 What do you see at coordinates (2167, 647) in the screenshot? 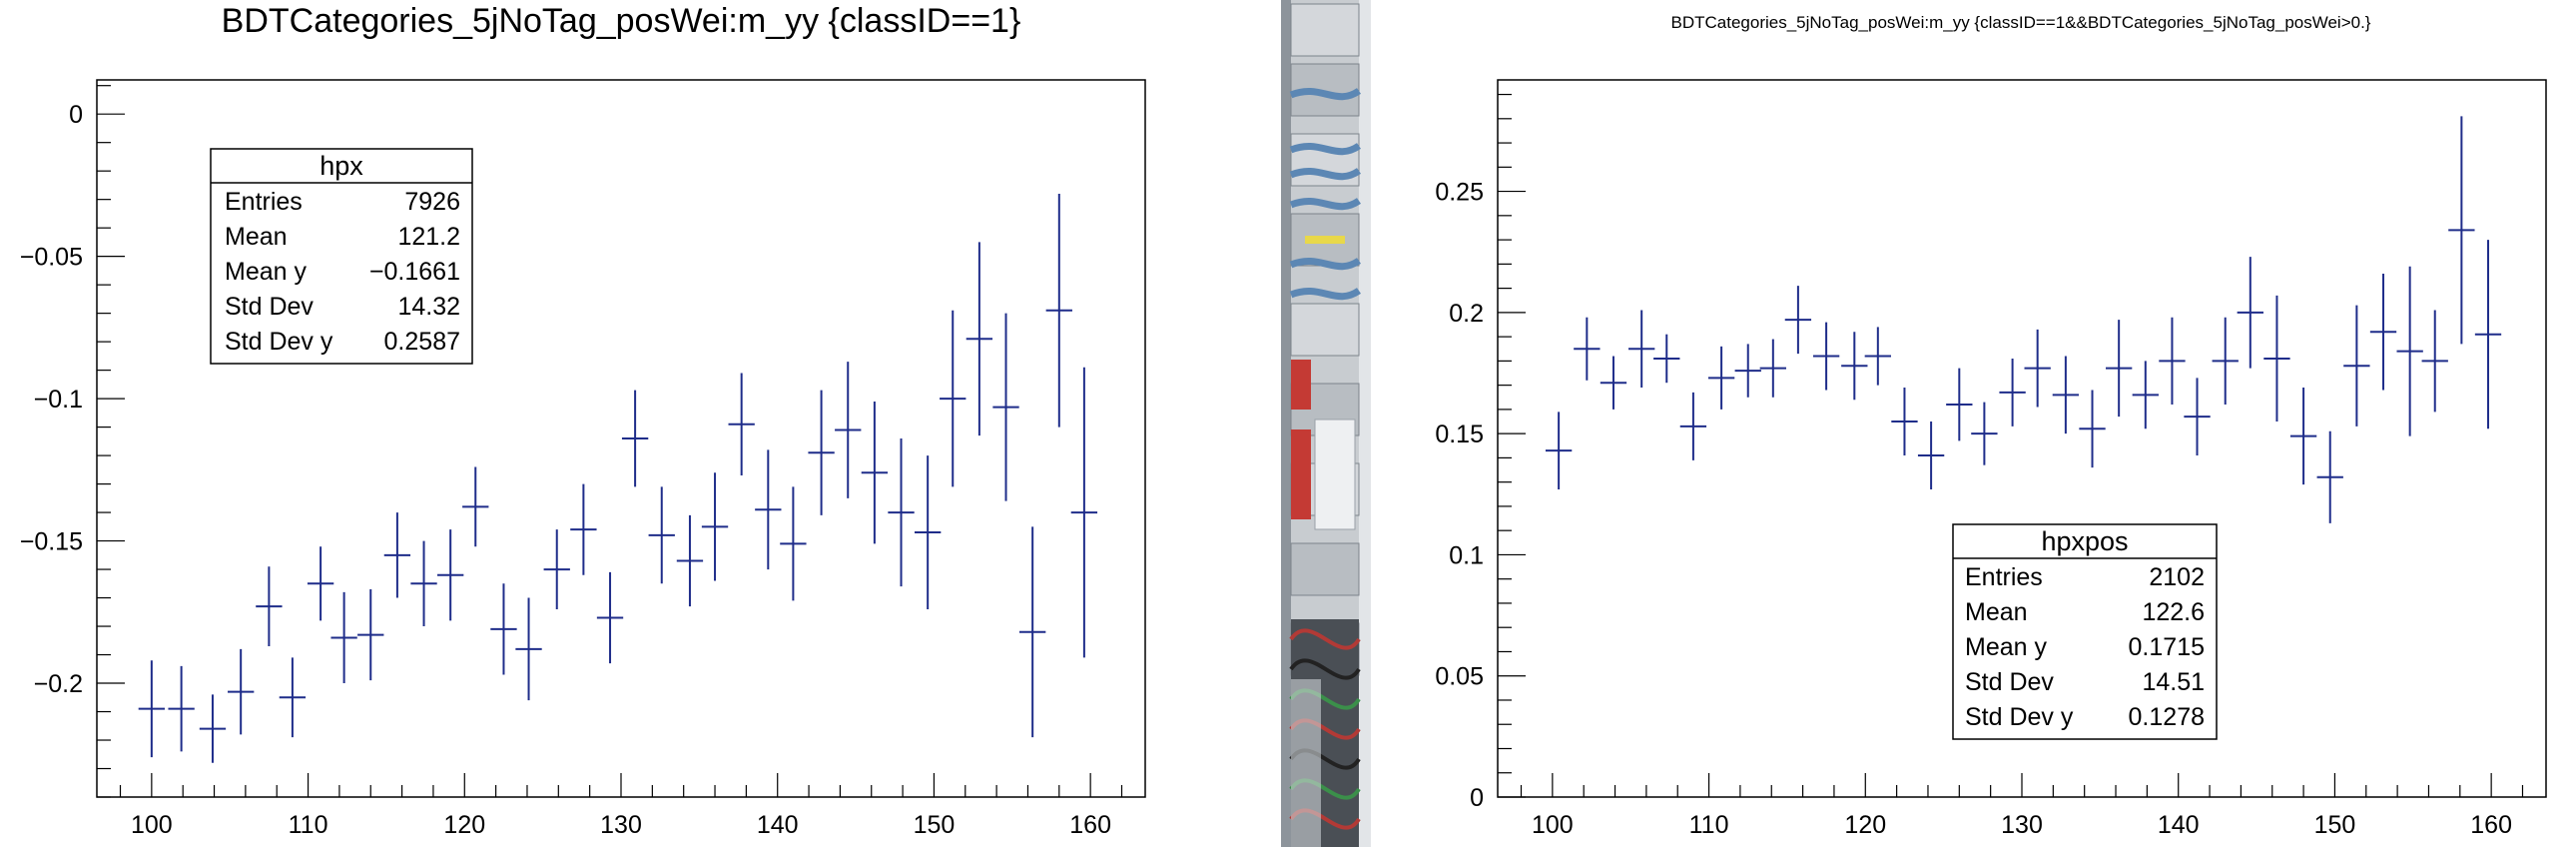
I see `stats-value: 0.1715` at bounding box center [2167, 647].